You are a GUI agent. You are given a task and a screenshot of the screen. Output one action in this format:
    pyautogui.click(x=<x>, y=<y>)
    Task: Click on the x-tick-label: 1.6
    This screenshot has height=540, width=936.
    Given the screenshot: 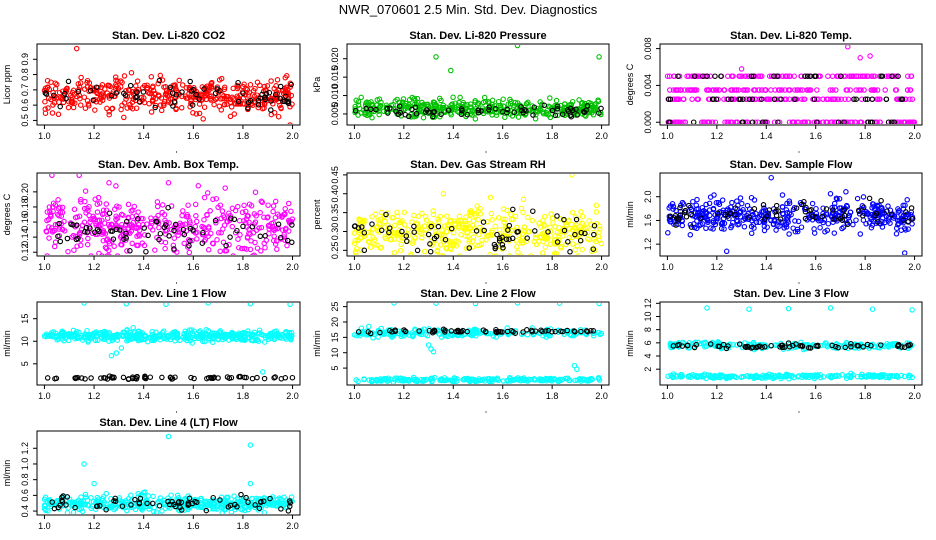 What is the action you would take?
    pyautogui.click(x=502, y=136)
    